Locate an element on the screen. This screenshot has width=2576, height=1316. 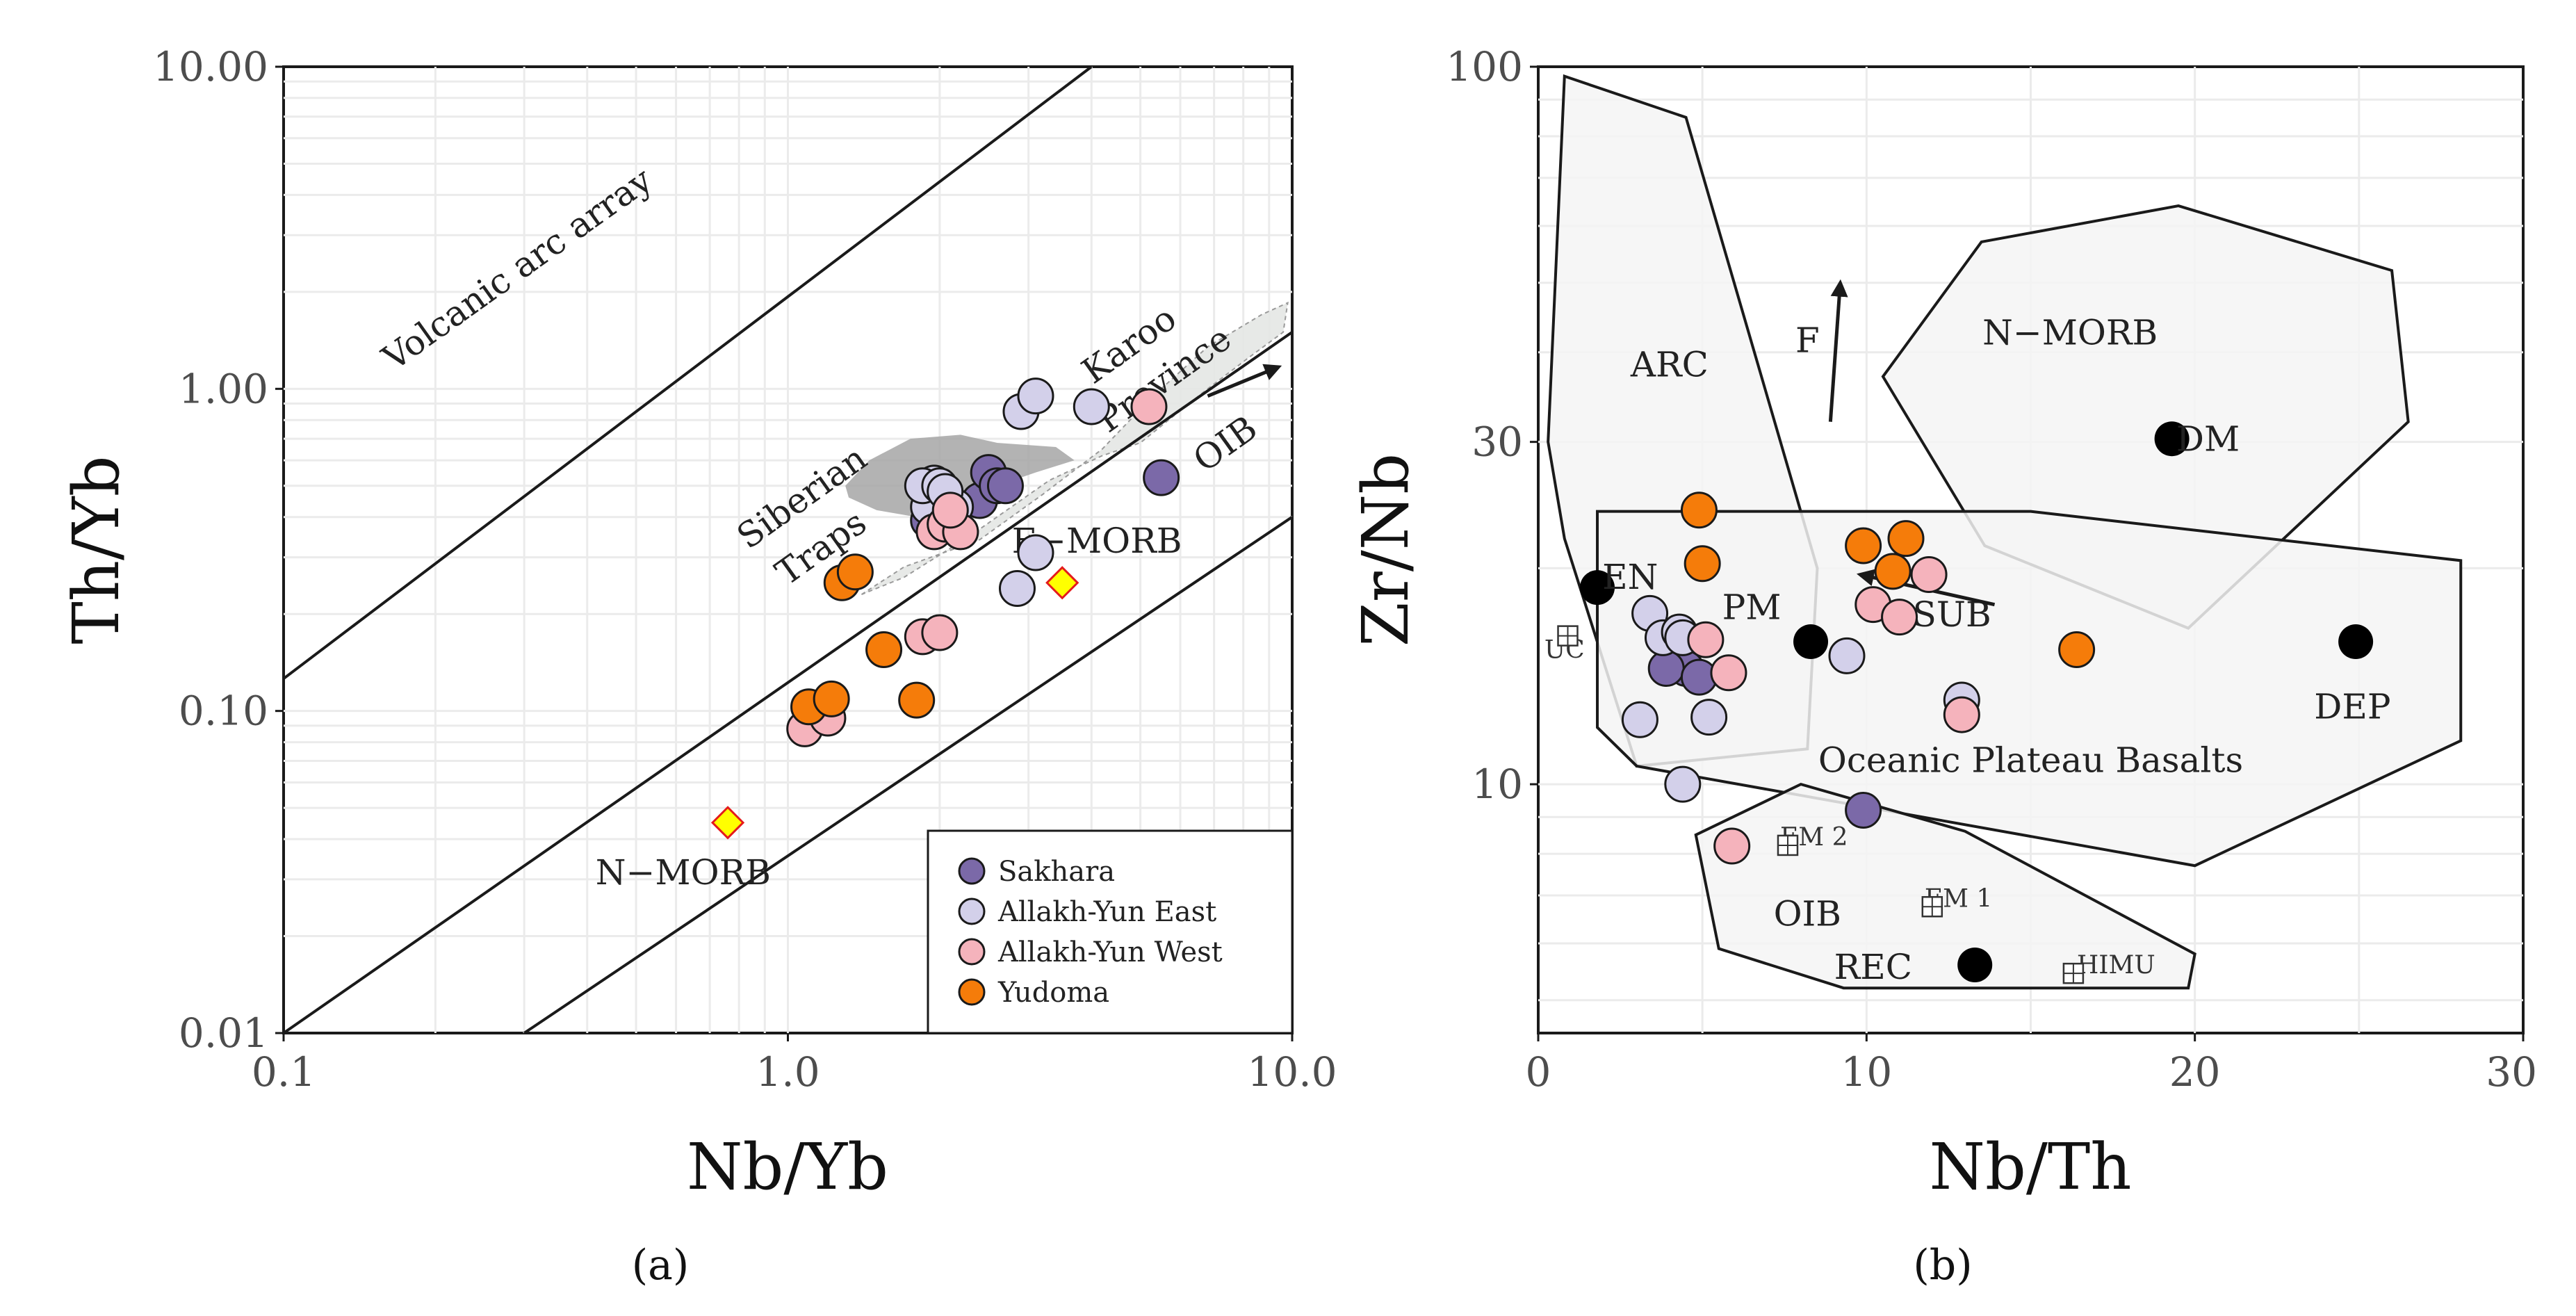
x-tick-label: 0.1 is located at coordinates (284, 1072).